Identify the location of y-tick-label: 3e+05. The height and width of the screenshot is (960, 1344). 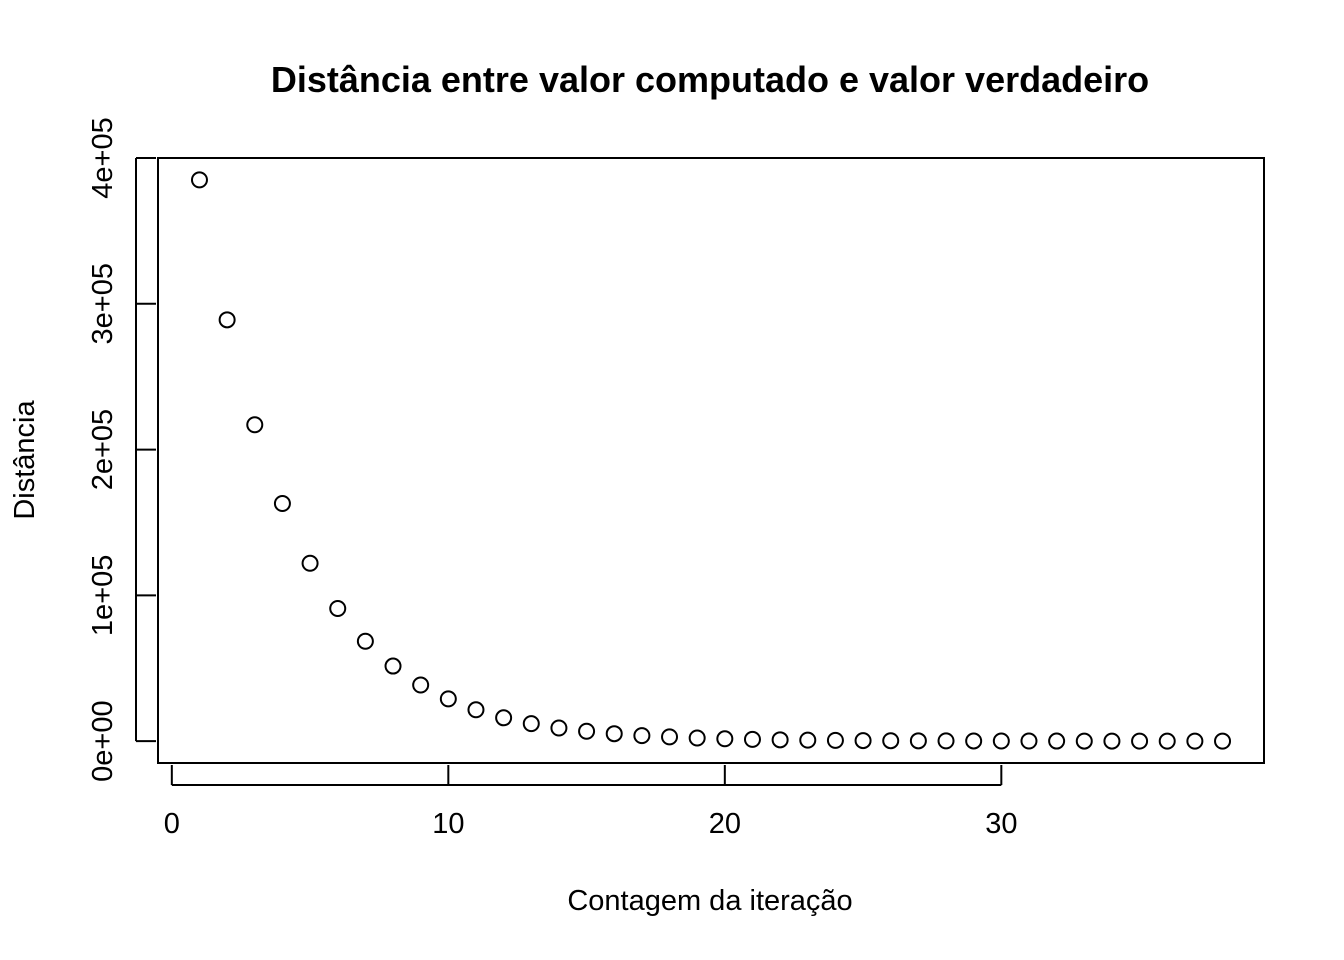
(103, 303).